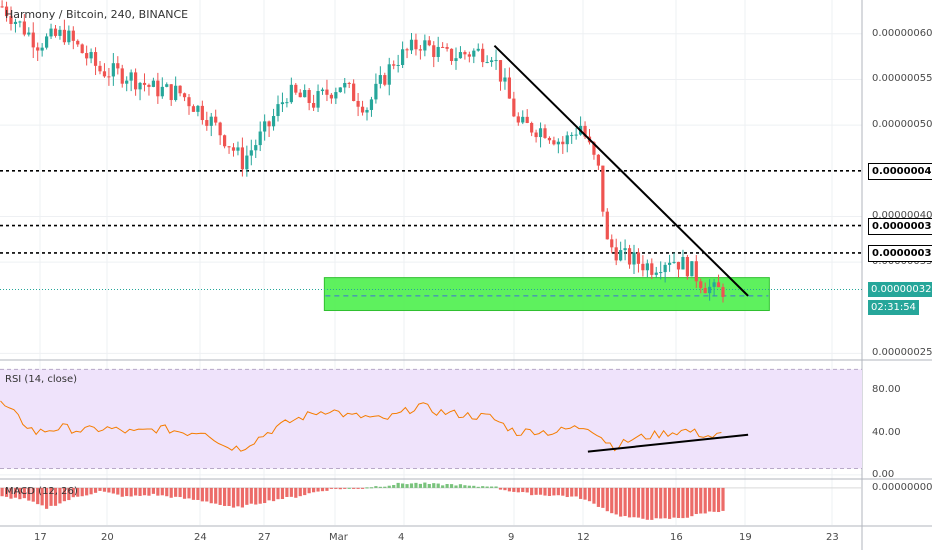 Image resolution: width=932 pixels, height=550 pixels. Describe the element at coordinates (361, 426) in the screenshot. I see `rsi-line` at that location.